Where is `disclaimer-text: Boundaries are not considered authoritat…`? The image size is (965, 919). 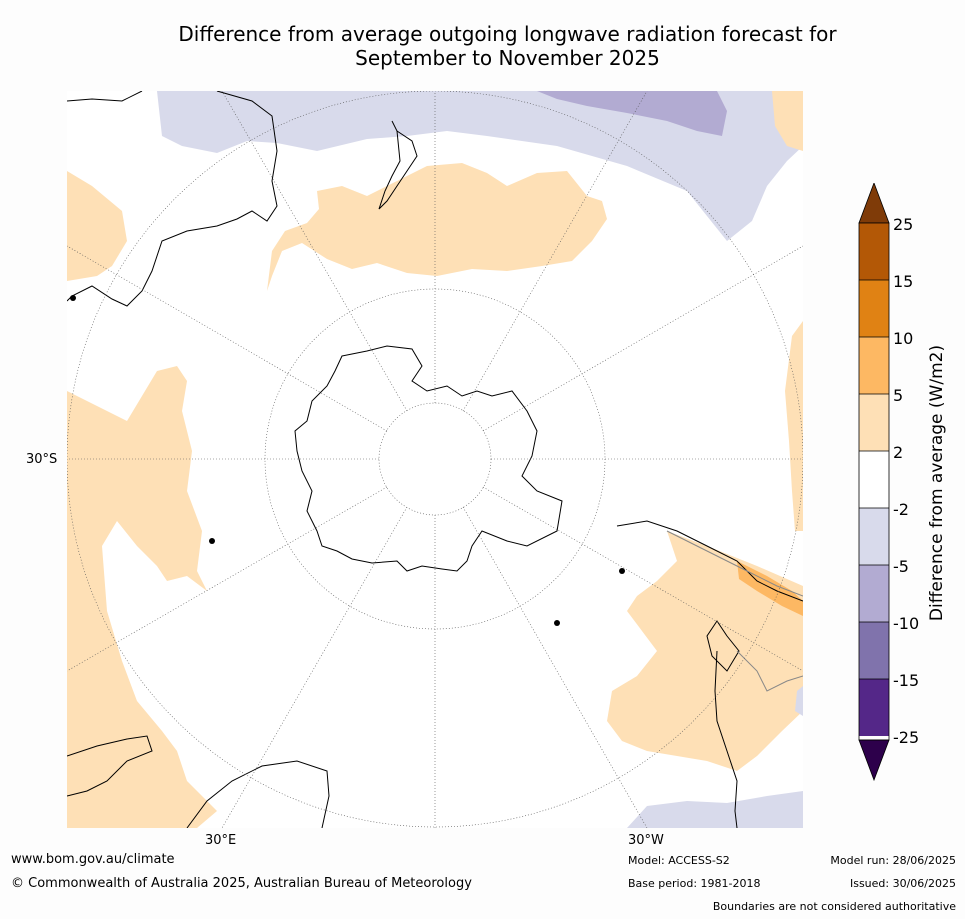
disclaimer-text: Boundaries are not considered authoritat… is located at coordinates (834, 906).